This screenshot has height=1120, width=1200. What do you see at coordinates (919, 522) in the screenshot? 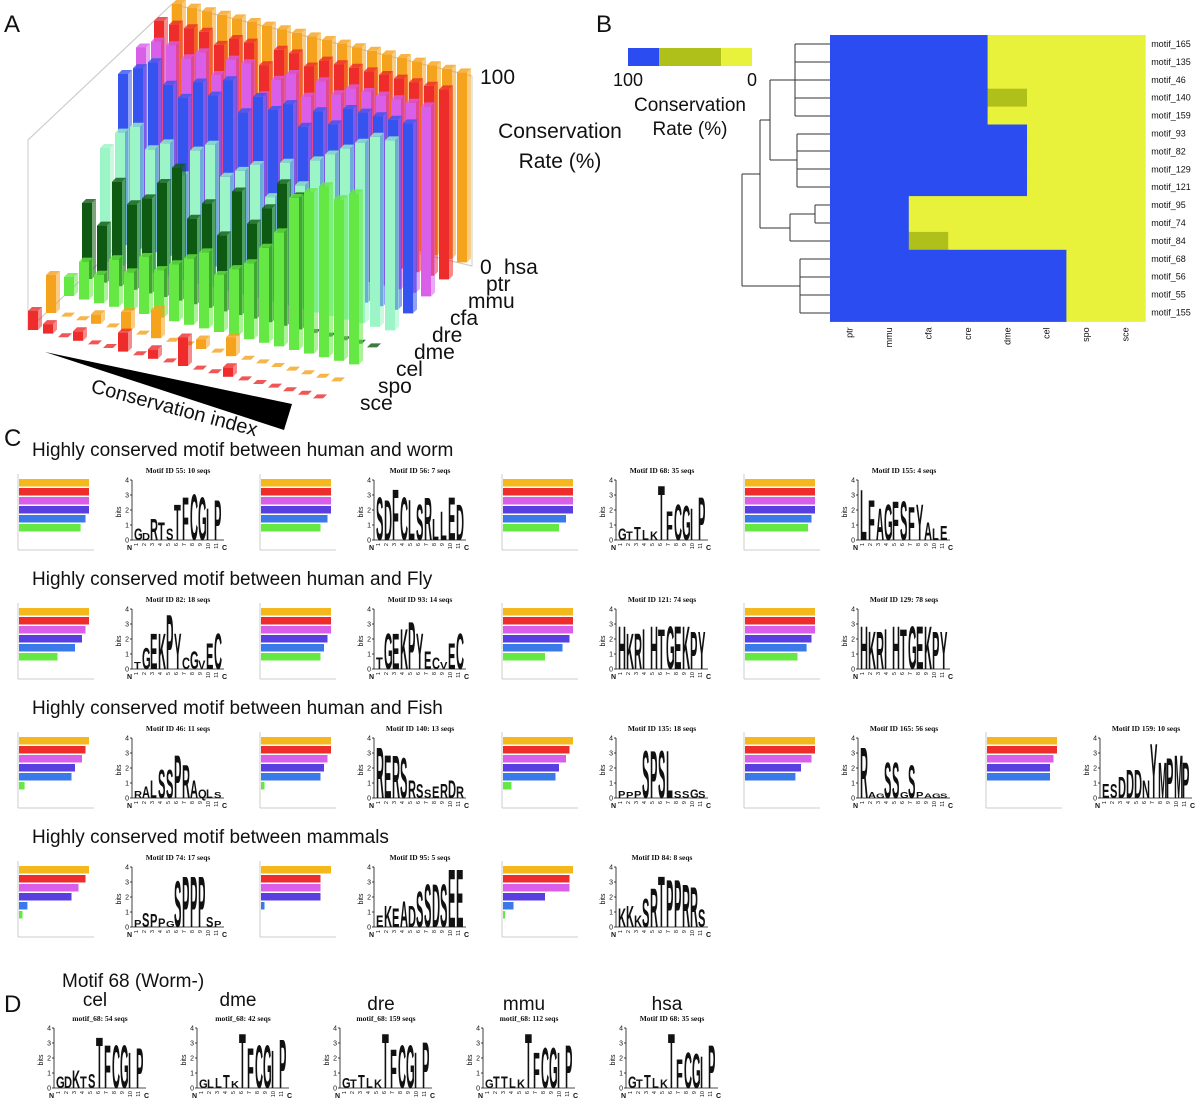
I see `logo-letter: Y` at bounding box center [919, 522].